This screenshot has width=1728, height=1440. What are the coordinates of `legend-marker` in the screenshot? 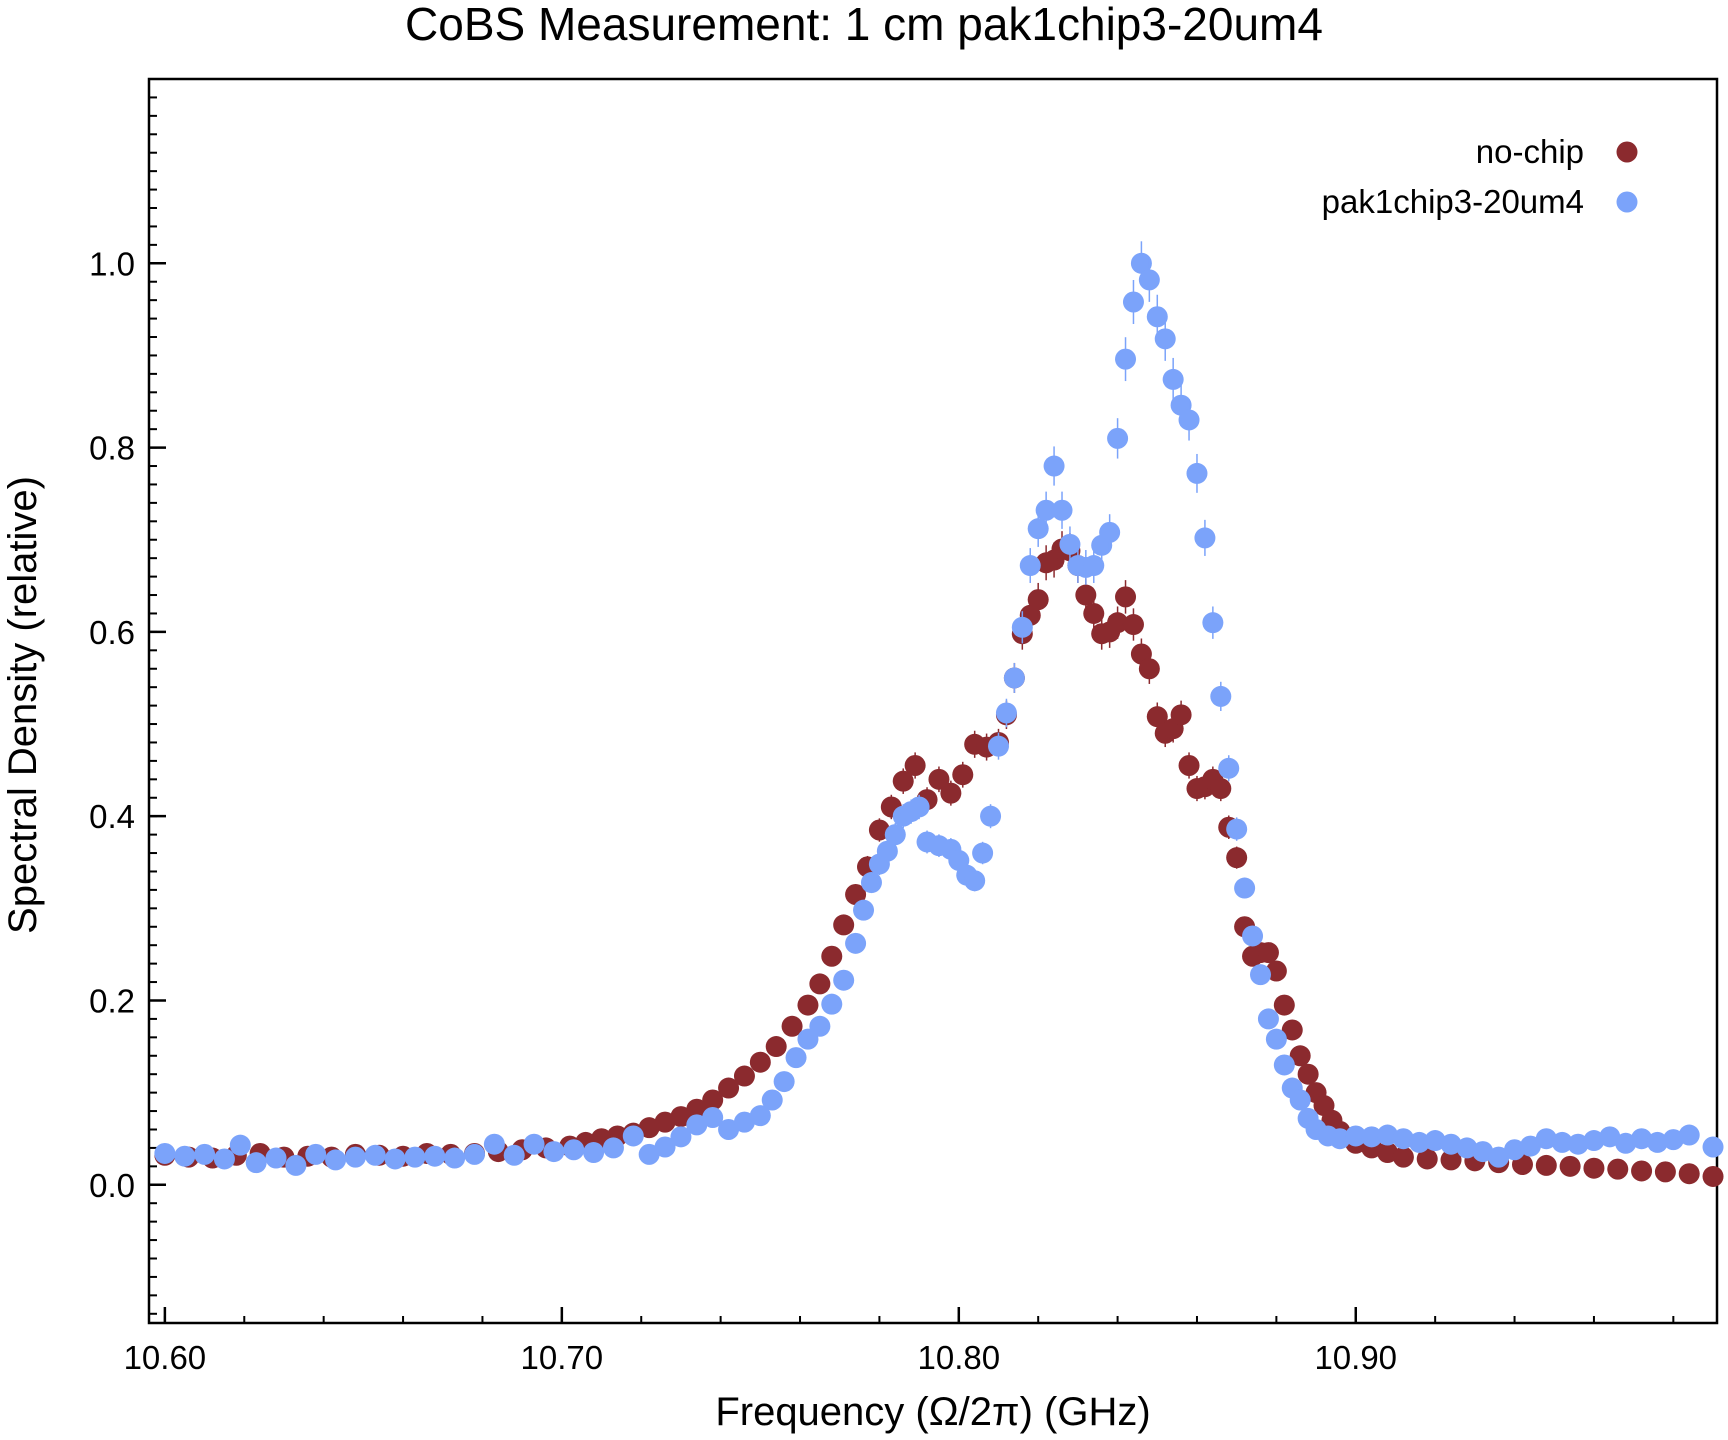 It's located at (1627, 152).